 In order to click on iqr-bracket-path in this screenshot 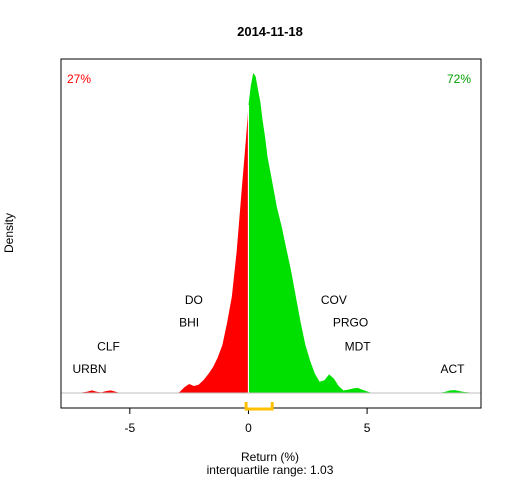, I will do `click(259, 406)`.